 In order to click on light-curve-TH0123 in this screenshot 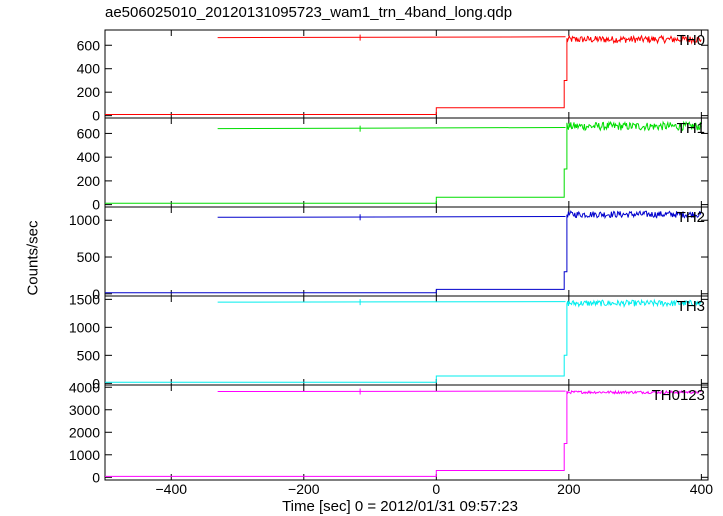, I will do `click(403, 433)`.